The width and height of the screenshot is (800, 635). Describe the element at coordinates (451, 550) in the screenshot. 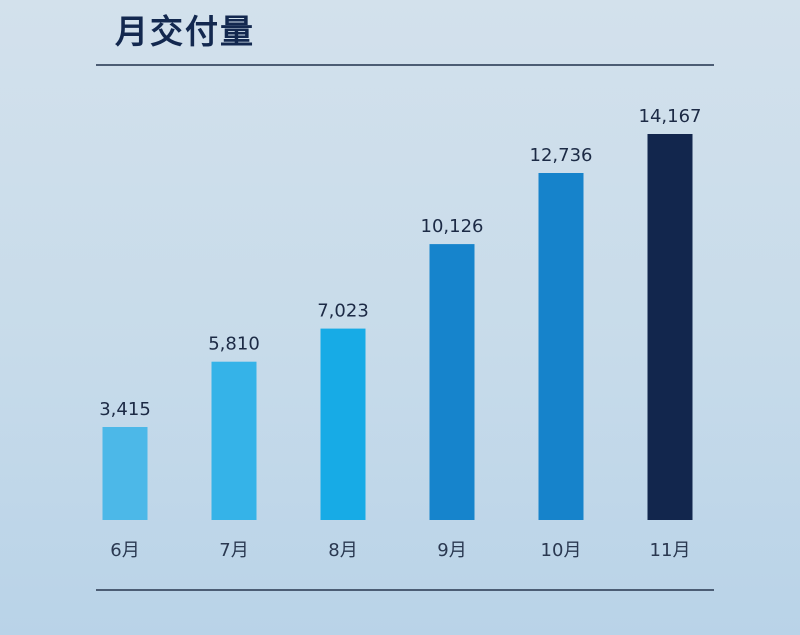

I see `x-tick-label-4: 9月` at that location.